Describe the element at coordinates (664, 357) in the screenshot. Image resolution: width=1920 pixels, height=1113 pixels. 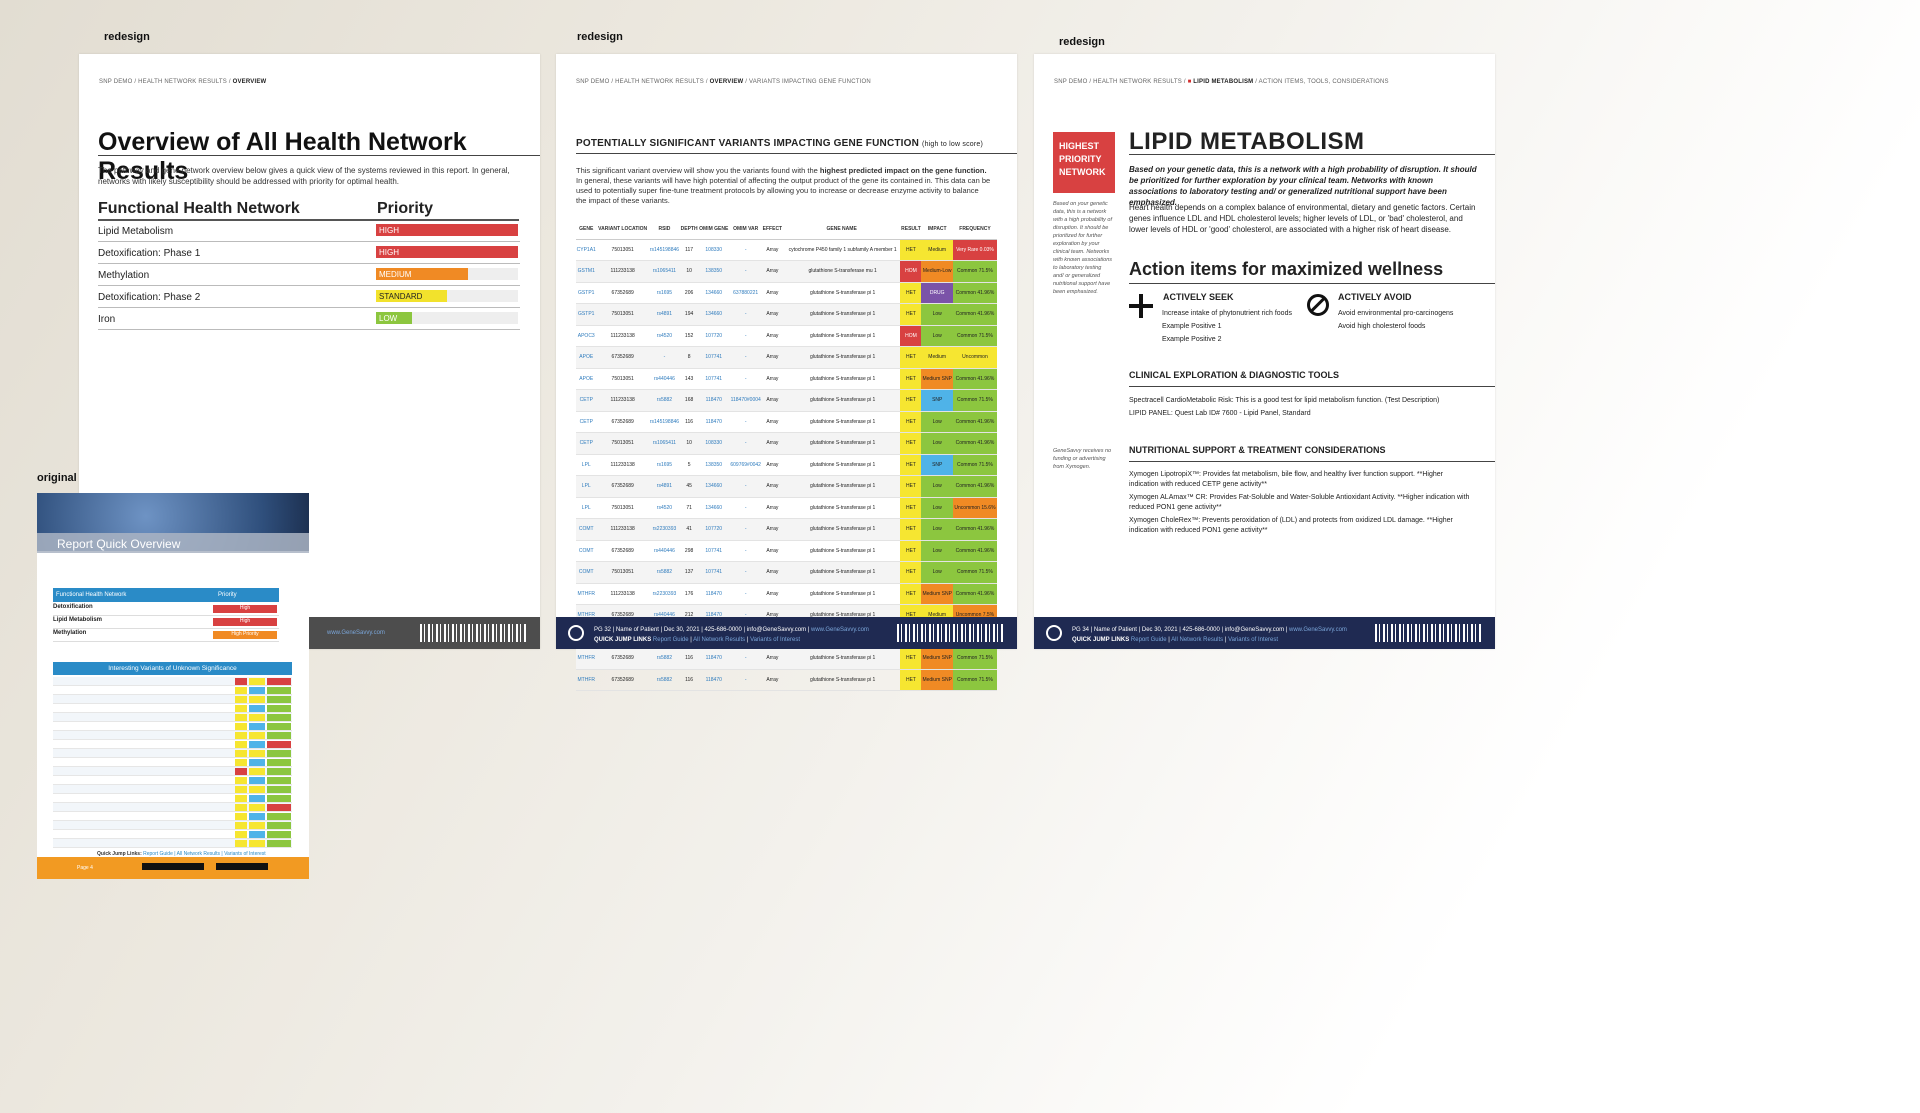
I see `cell-rs: -` at that location.